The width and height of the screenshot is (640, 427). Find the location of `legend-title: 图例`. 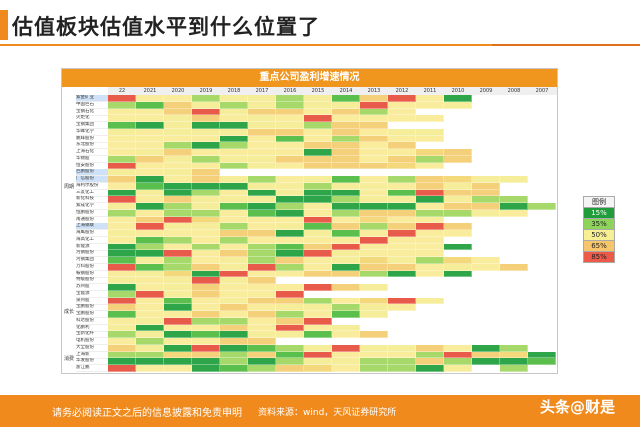

legend-title: 图例 is located at coordinates (599, 202).